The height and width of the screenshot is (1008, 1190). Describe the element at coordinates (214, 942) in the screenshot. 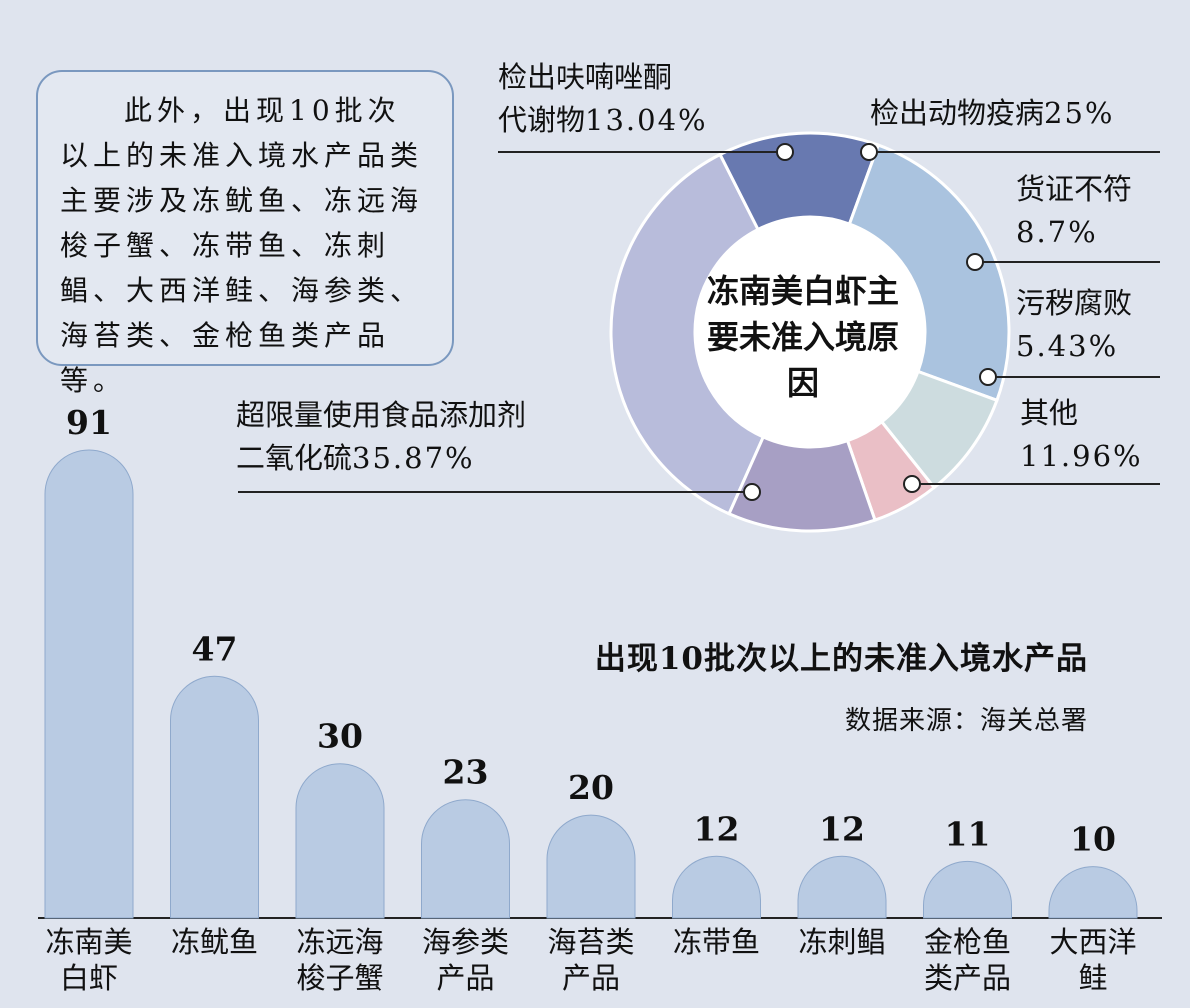

I see `bar-category-label: 冻鱿鱼` at that location.